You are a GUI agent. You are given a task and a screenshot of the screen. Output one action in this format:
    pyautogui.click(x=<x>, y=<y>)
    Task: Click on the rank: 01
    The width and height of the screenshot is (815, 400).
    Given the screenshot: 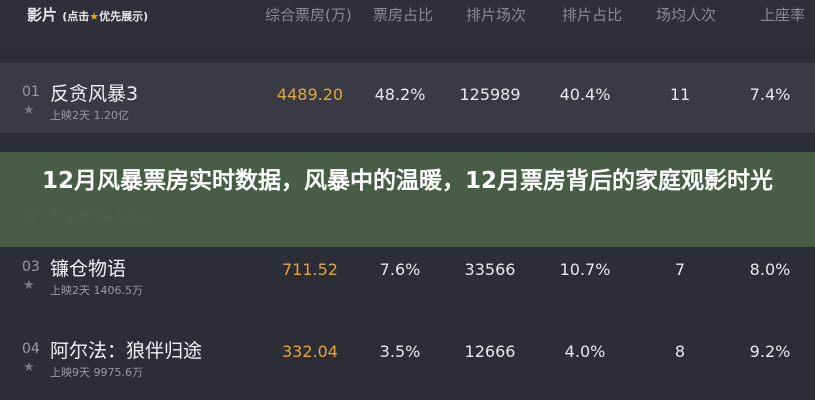 What is the action you would take?
    pyautogui.click(x=31, y=92)
    